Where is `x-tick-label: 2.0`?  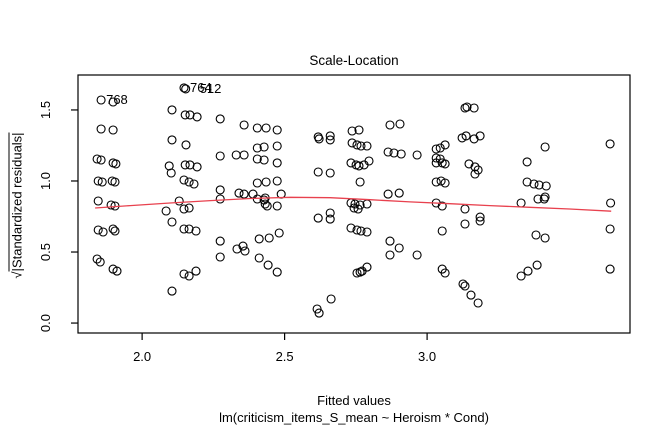 x-tick-label: 2.0 is located at coordinates (142, 356).